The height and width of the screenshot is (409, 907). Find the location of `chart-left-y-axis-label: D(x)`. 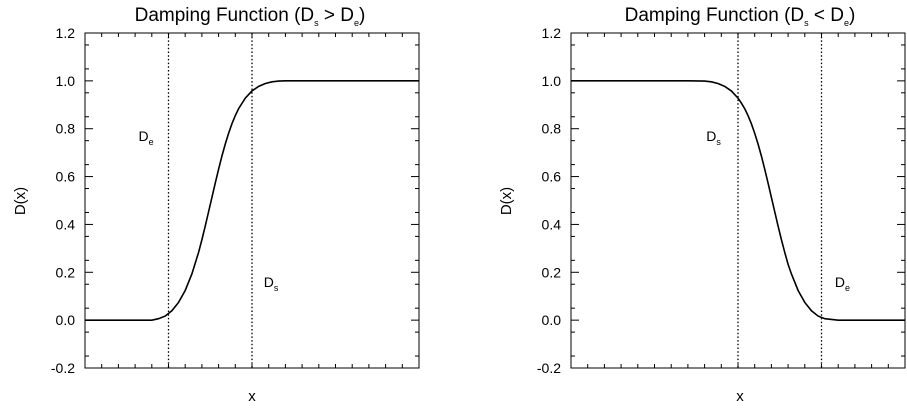

chart-left-y-axis-label: D(x) is located at coordinates (20, 201).